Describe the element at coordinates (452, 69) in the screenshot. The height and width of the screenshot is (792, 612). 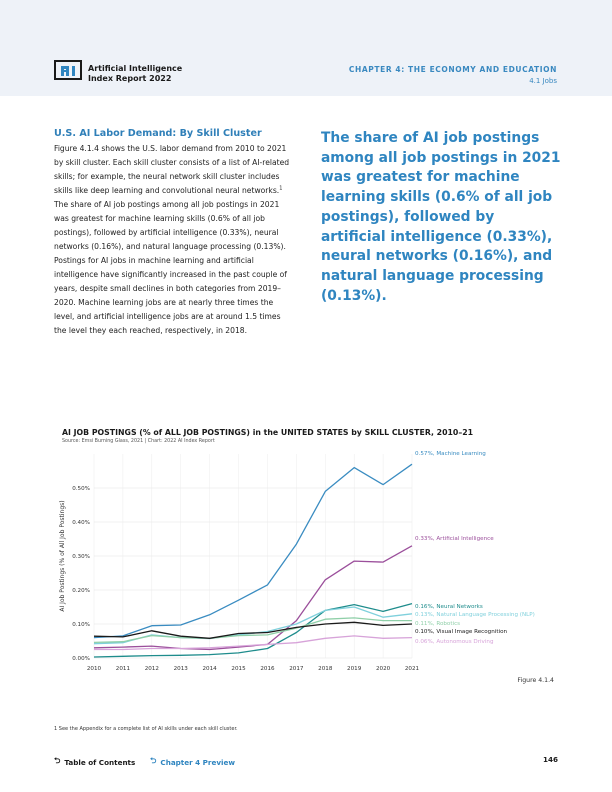
I see `chapter-title: CHAPTER 4: THE ECONOMY AND EDUCATION` at that location.